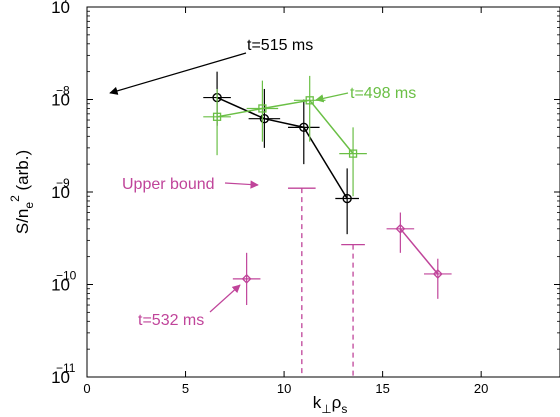 The width and height of the screenshot is (560, 417). I want to click on x-tick-label: 0, so click(86, 388).